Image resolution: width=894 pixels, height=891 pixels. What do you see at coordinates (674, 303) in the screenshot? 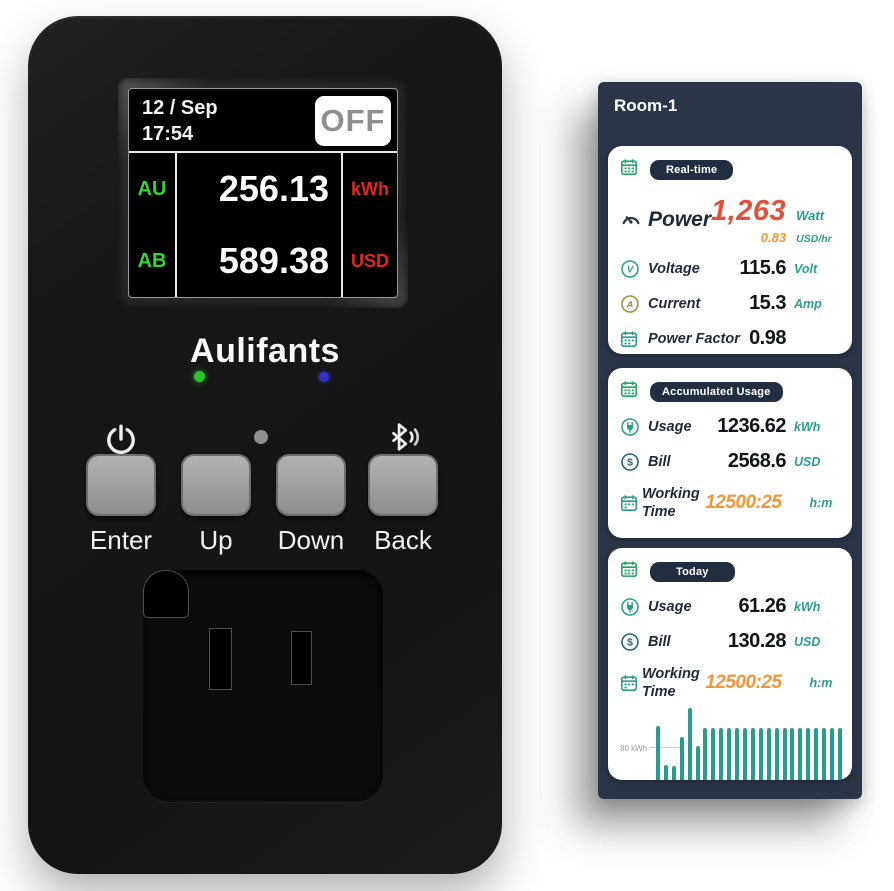
I see `current-label: Current` at bounding box center [674, 303].